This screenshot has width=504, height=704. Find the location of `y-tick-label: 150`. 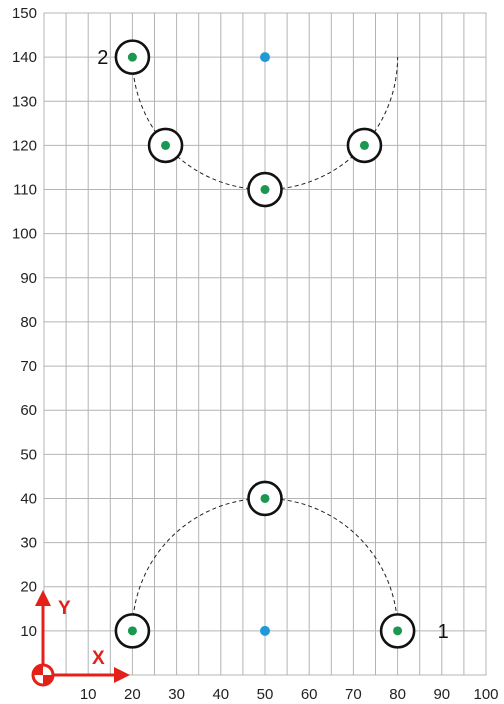

y-tick-label: 150 is located at coordinates (24, 13).